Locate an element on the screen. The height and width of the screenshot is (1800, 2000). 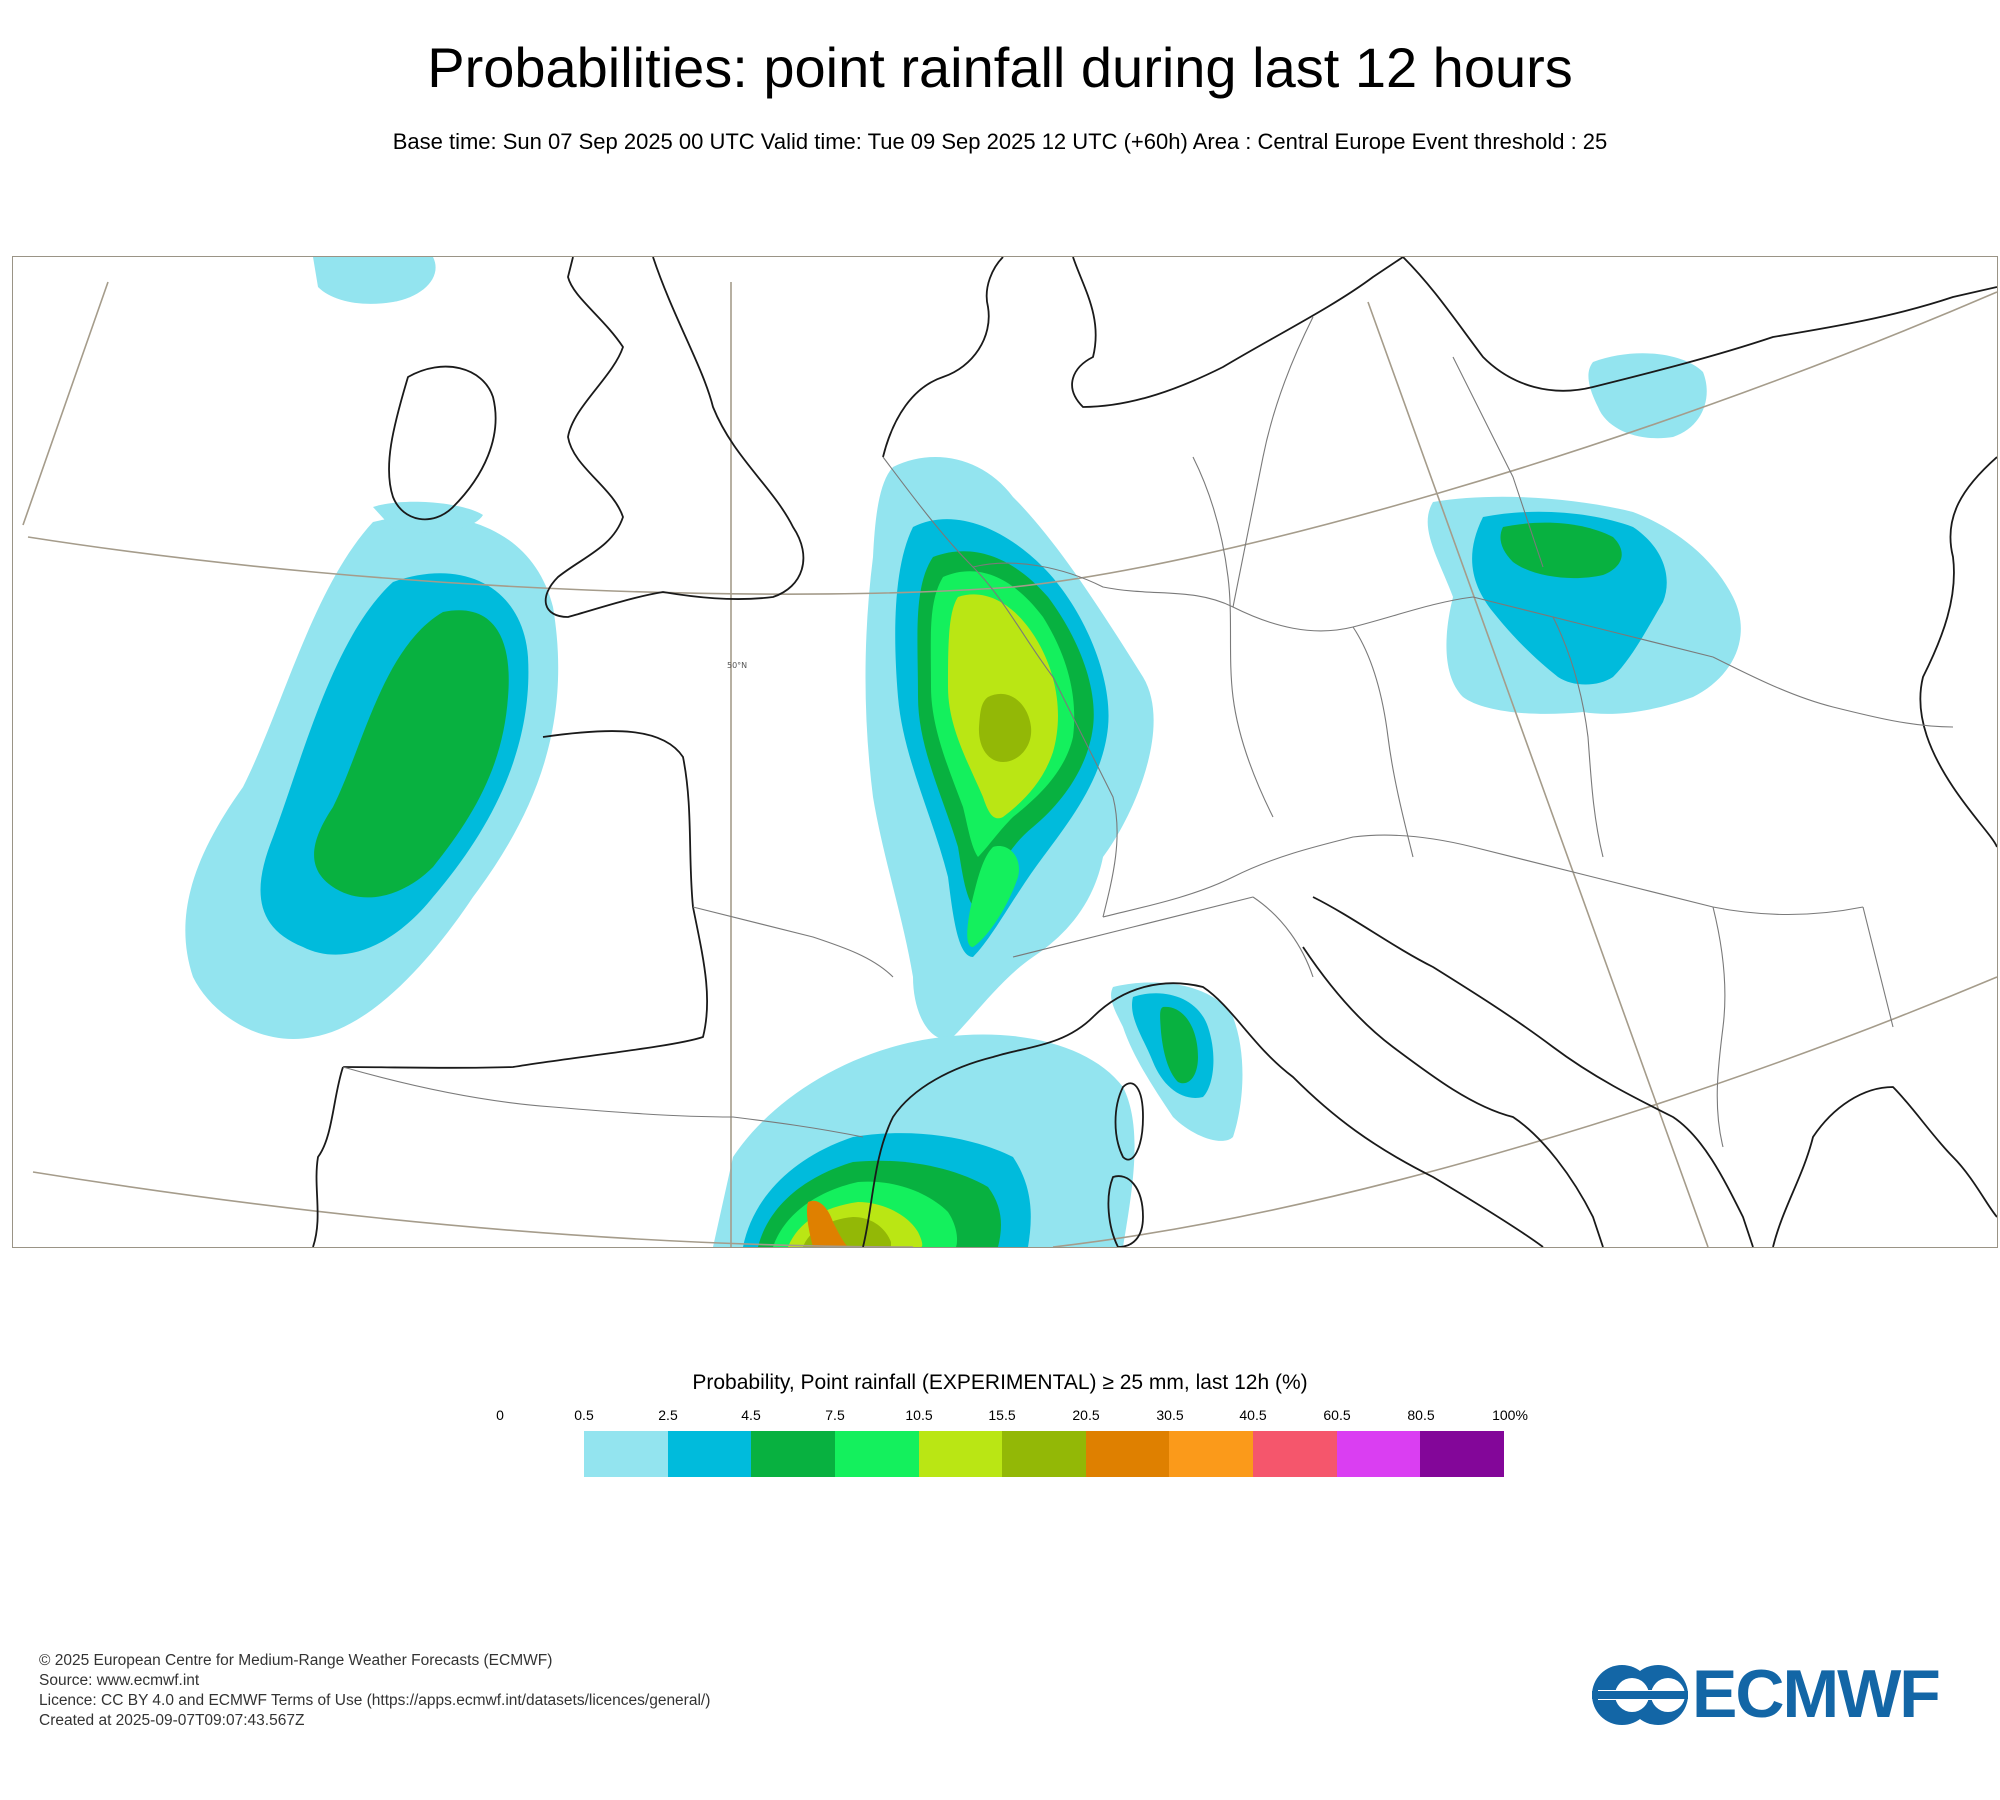
shade-north-sea-top is located at coordinates (374, 280).